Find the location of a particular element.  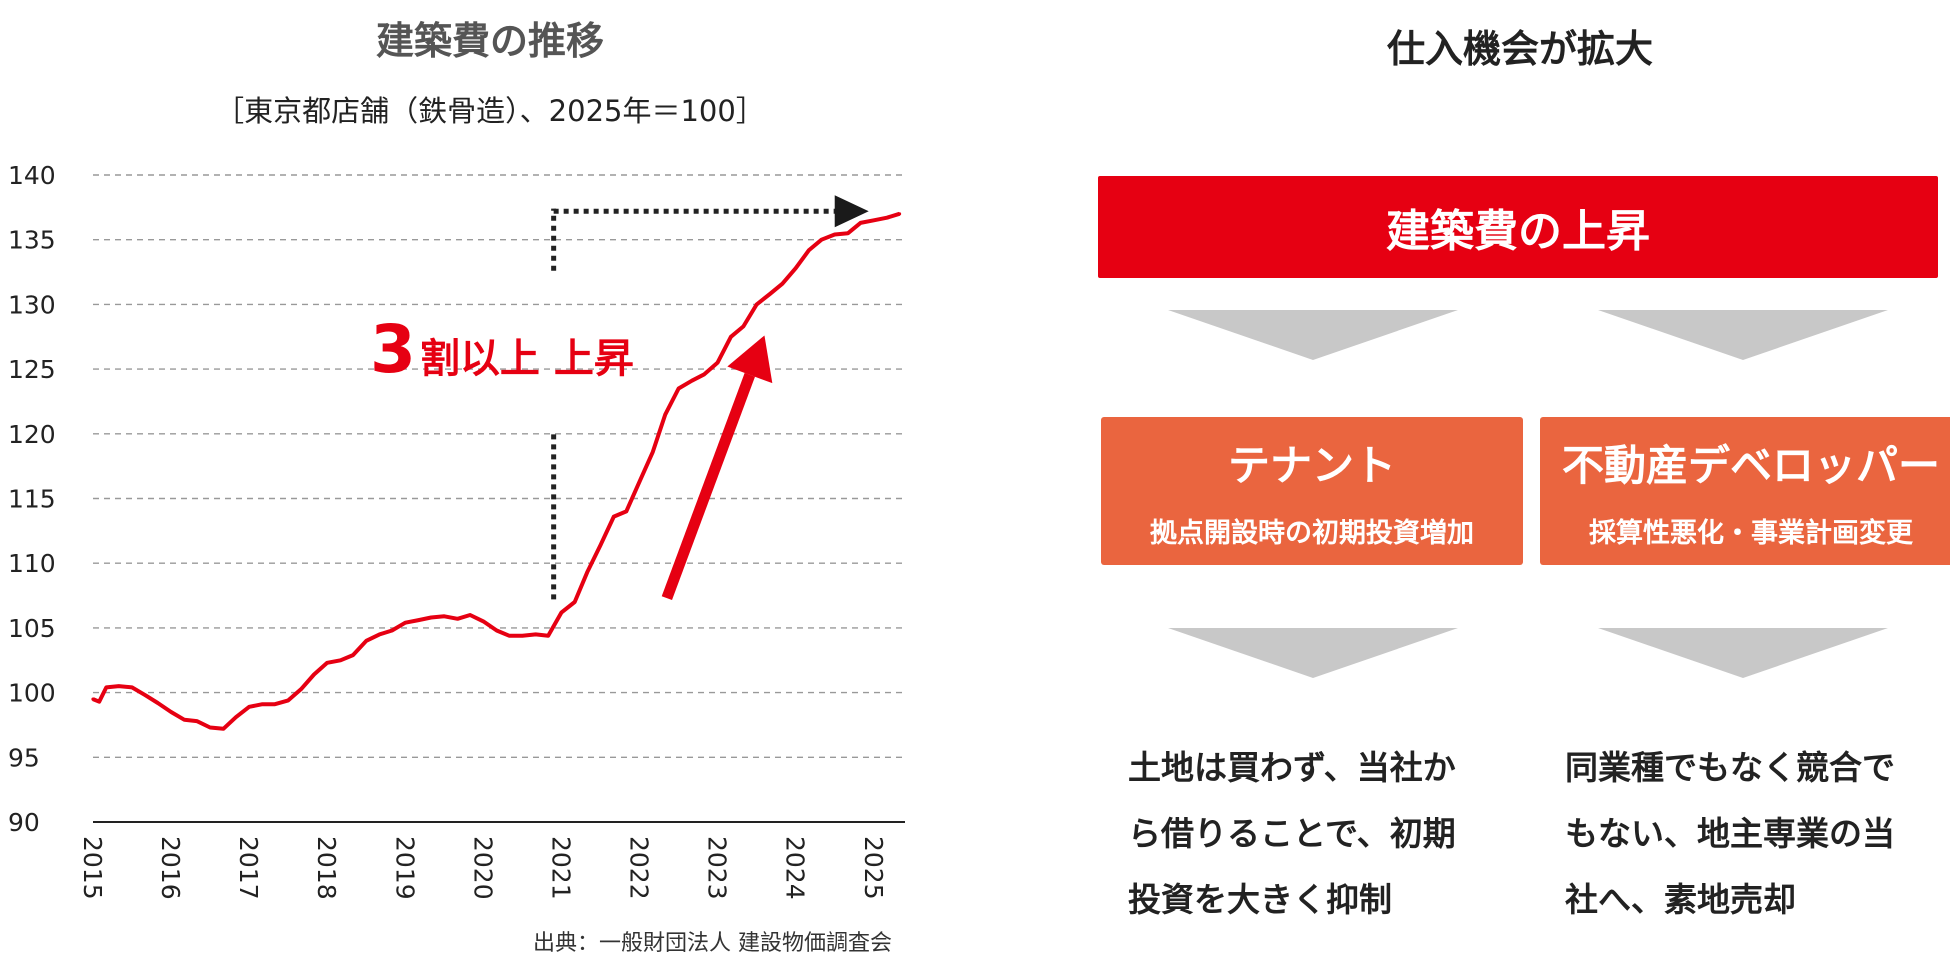

tenant-outcome-line: ら借りることで、初期 is located at coordinates (1292, 833).